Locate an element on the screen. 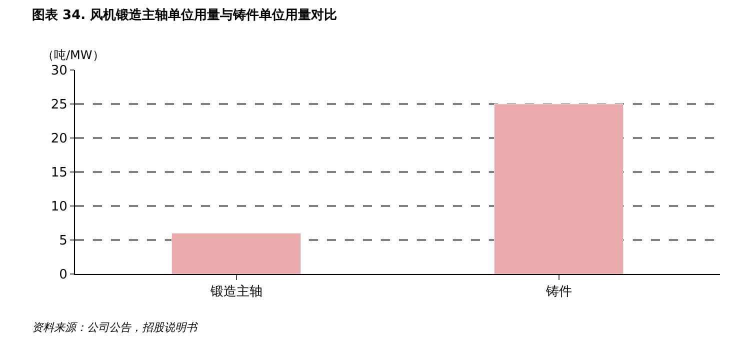 The width and height of the screenshot is (740, 339). y-tick-label: 25 is located at coordinates (59, 105).